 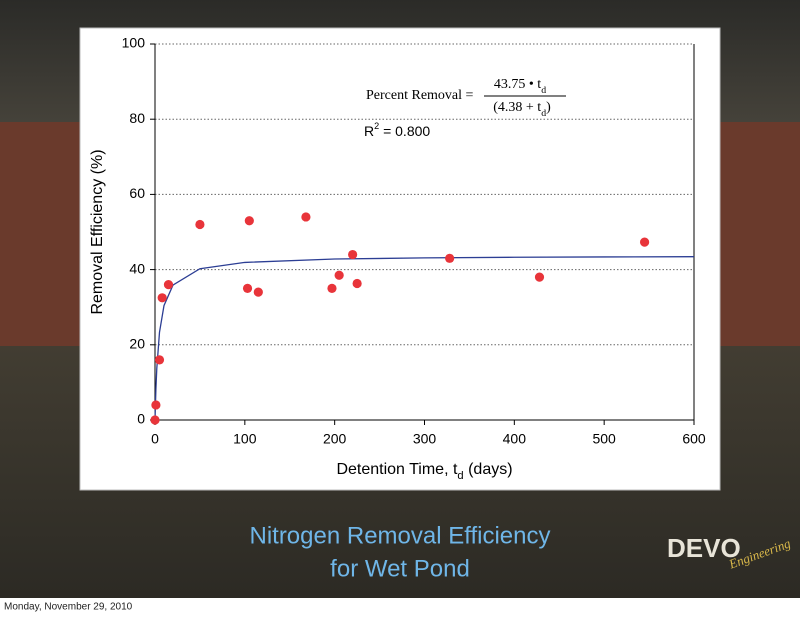 I want to click on equation-denominator: (4.38 + td), so click(x=522, y=109).